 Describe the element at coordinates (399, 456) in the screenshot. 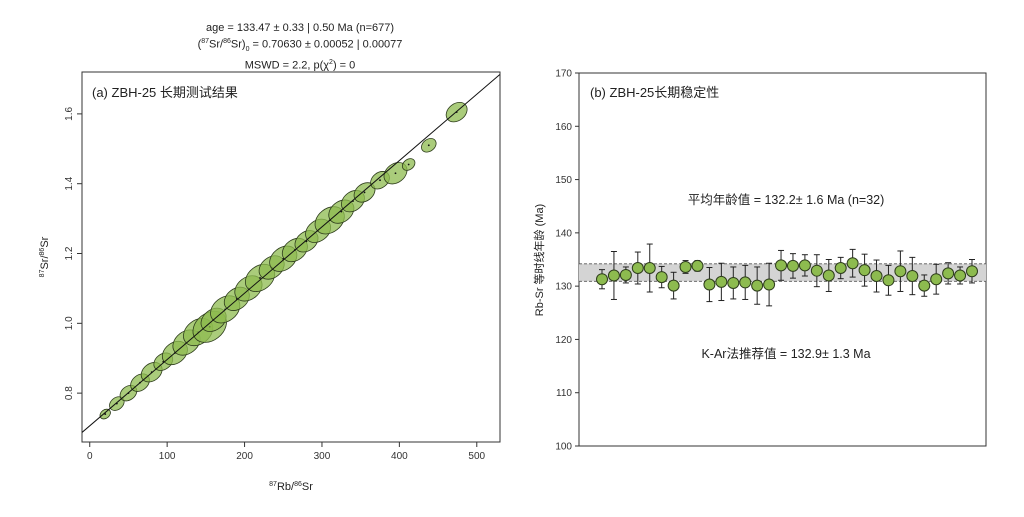

I see `plot-a-xtick-label: 400` at that location.